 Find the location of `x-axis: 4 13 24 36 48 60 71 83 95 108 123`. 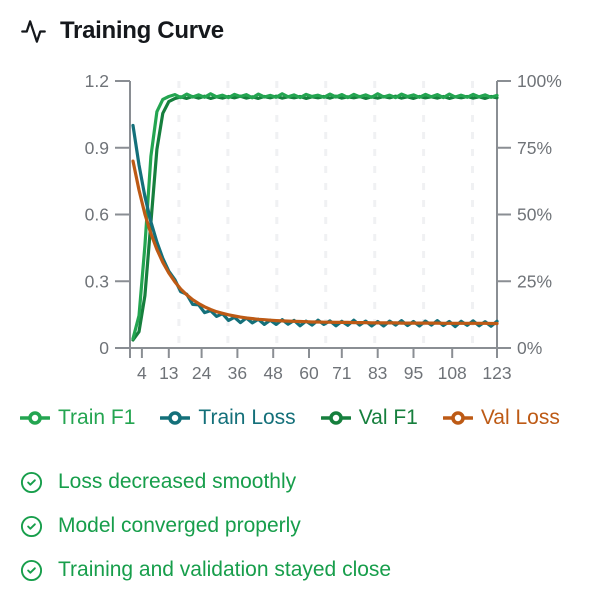

x-axis: 4 13 24 36 48 60 71 83 95 108 123 is located at coordinates (320, 365).